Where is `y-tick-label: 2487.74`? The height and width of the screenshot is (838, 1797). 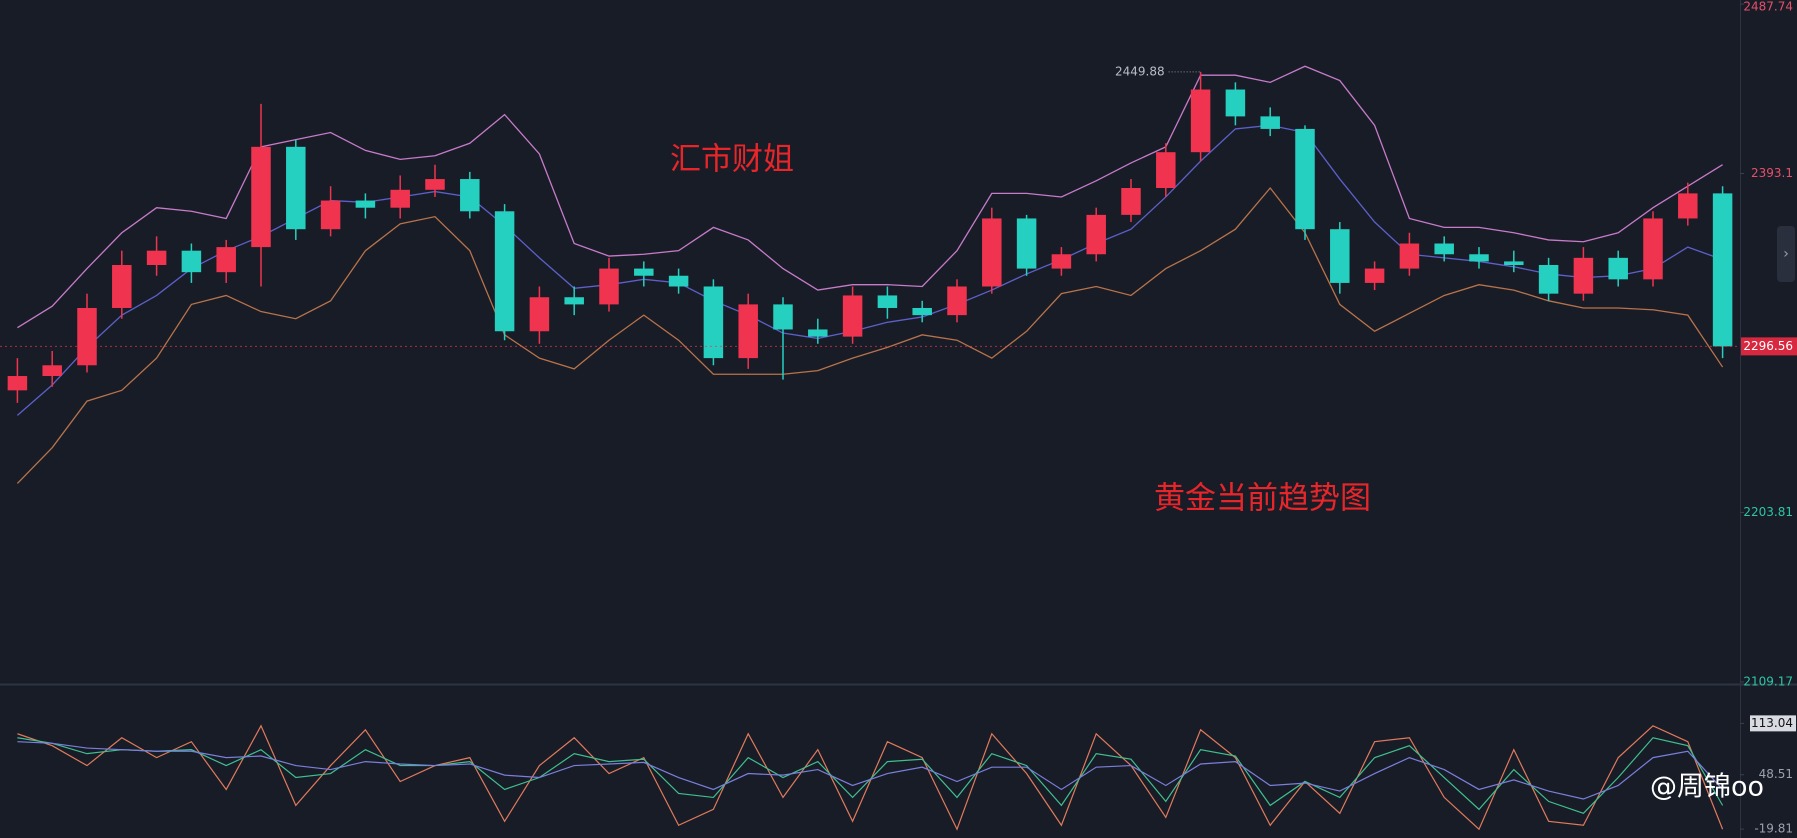
y-tick-label: 2487.74 is located at coordinates (1768, 7).